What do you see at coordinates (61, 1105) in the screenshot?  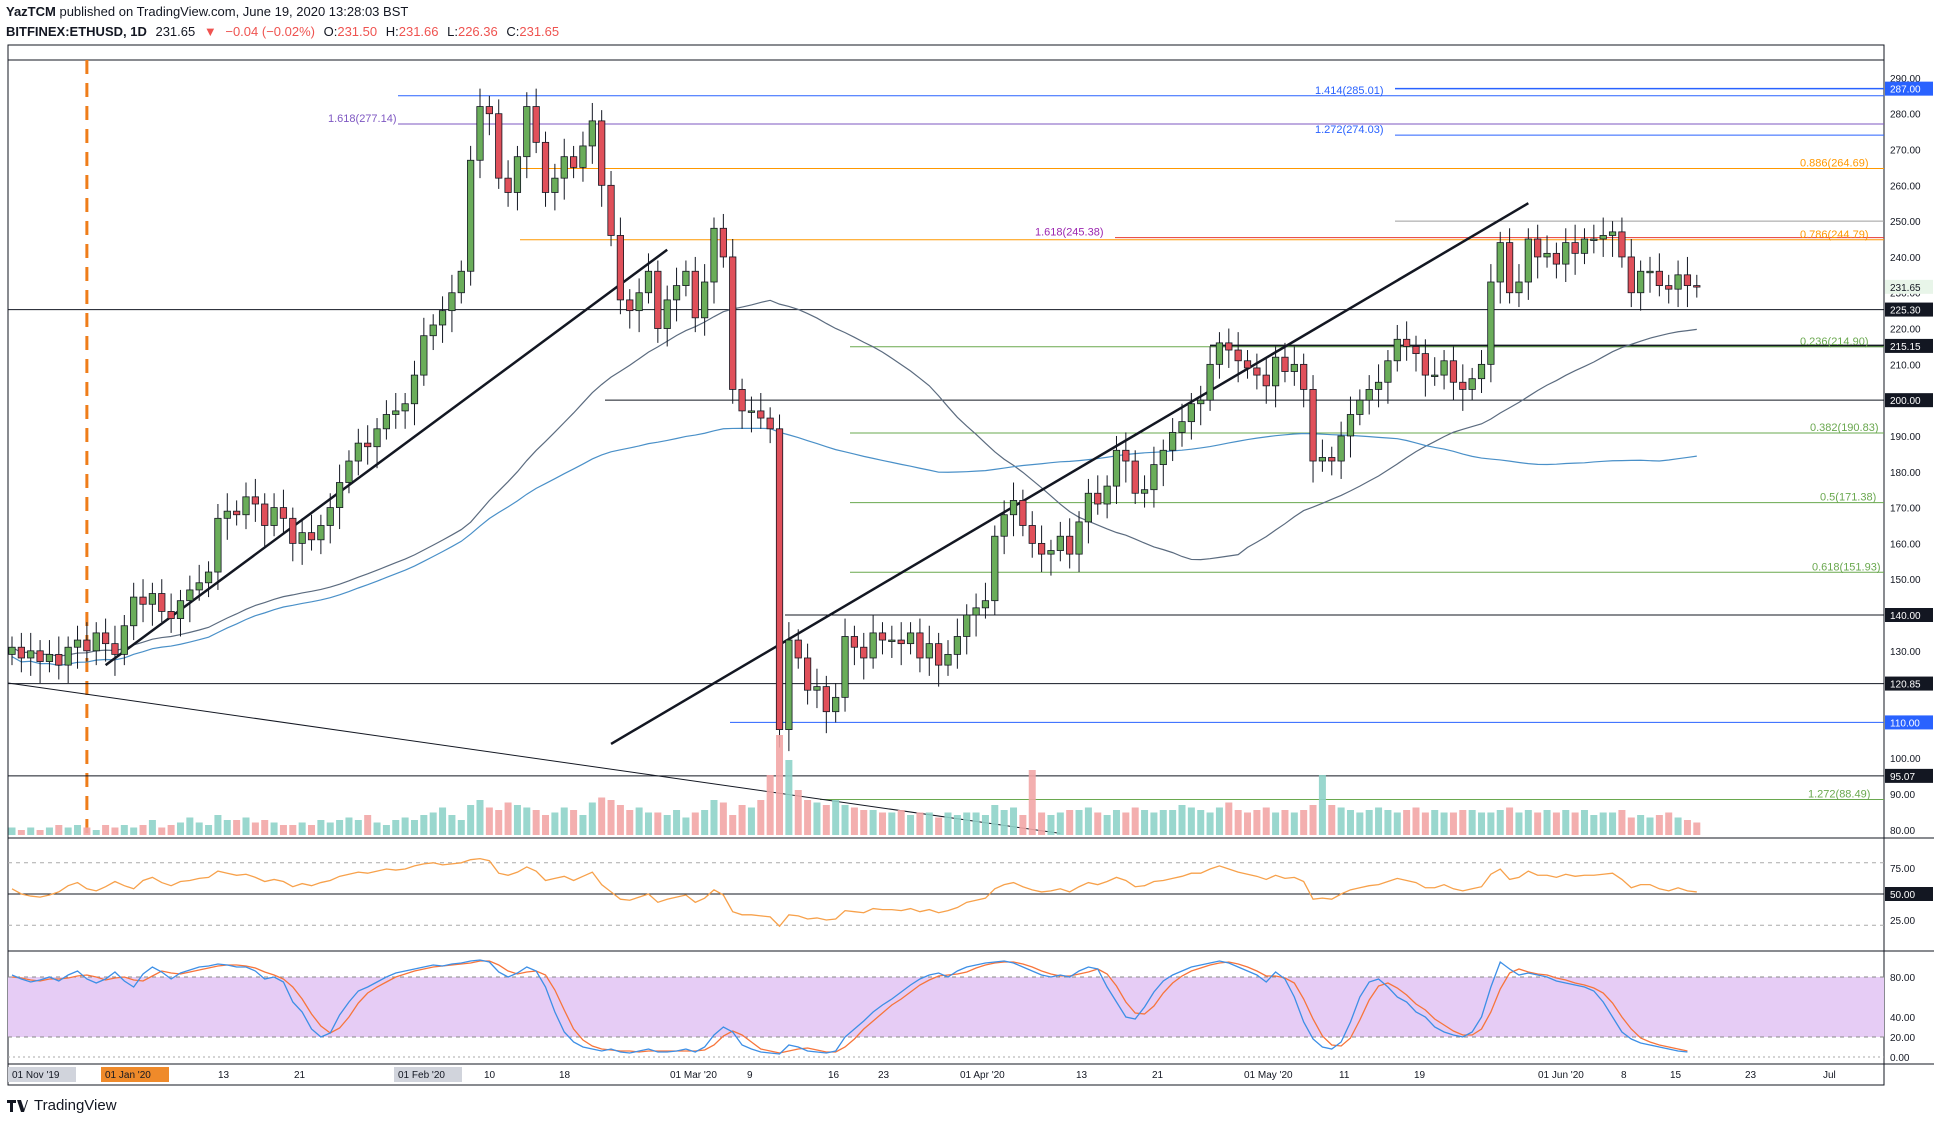 I see `footer-brand: TradingView` at bounding box center [61, 1105].